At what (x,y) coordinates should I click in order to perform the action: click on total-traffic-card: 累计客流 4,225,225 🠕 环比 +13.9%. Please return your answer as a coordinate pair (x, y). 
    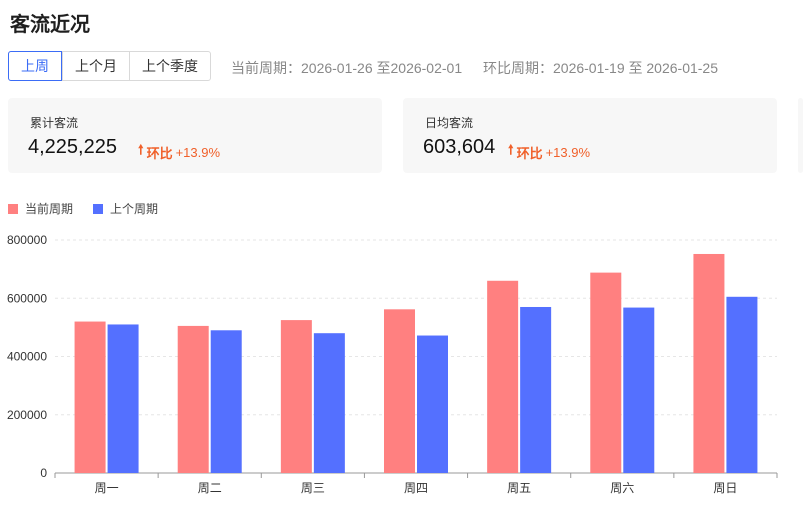
    Looking at the image, I should click on (195, 135).